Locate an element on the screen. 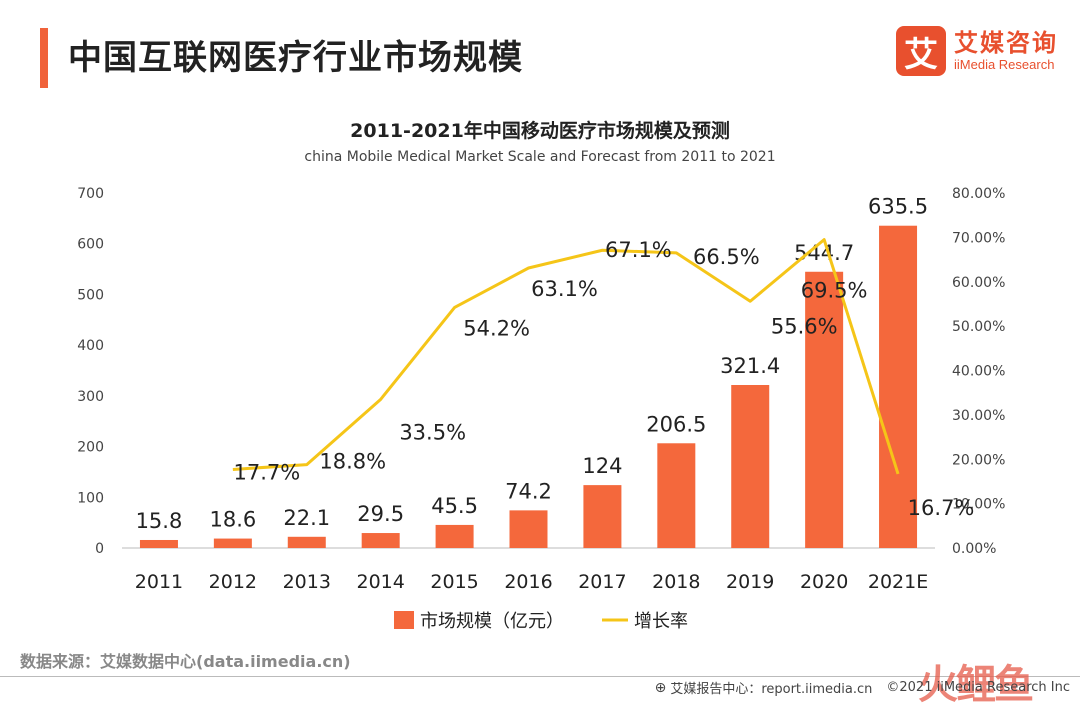 This screenshot has width=1080, height=710. y-right-tick-label: 30.00% is located at coordinates (978, 416).